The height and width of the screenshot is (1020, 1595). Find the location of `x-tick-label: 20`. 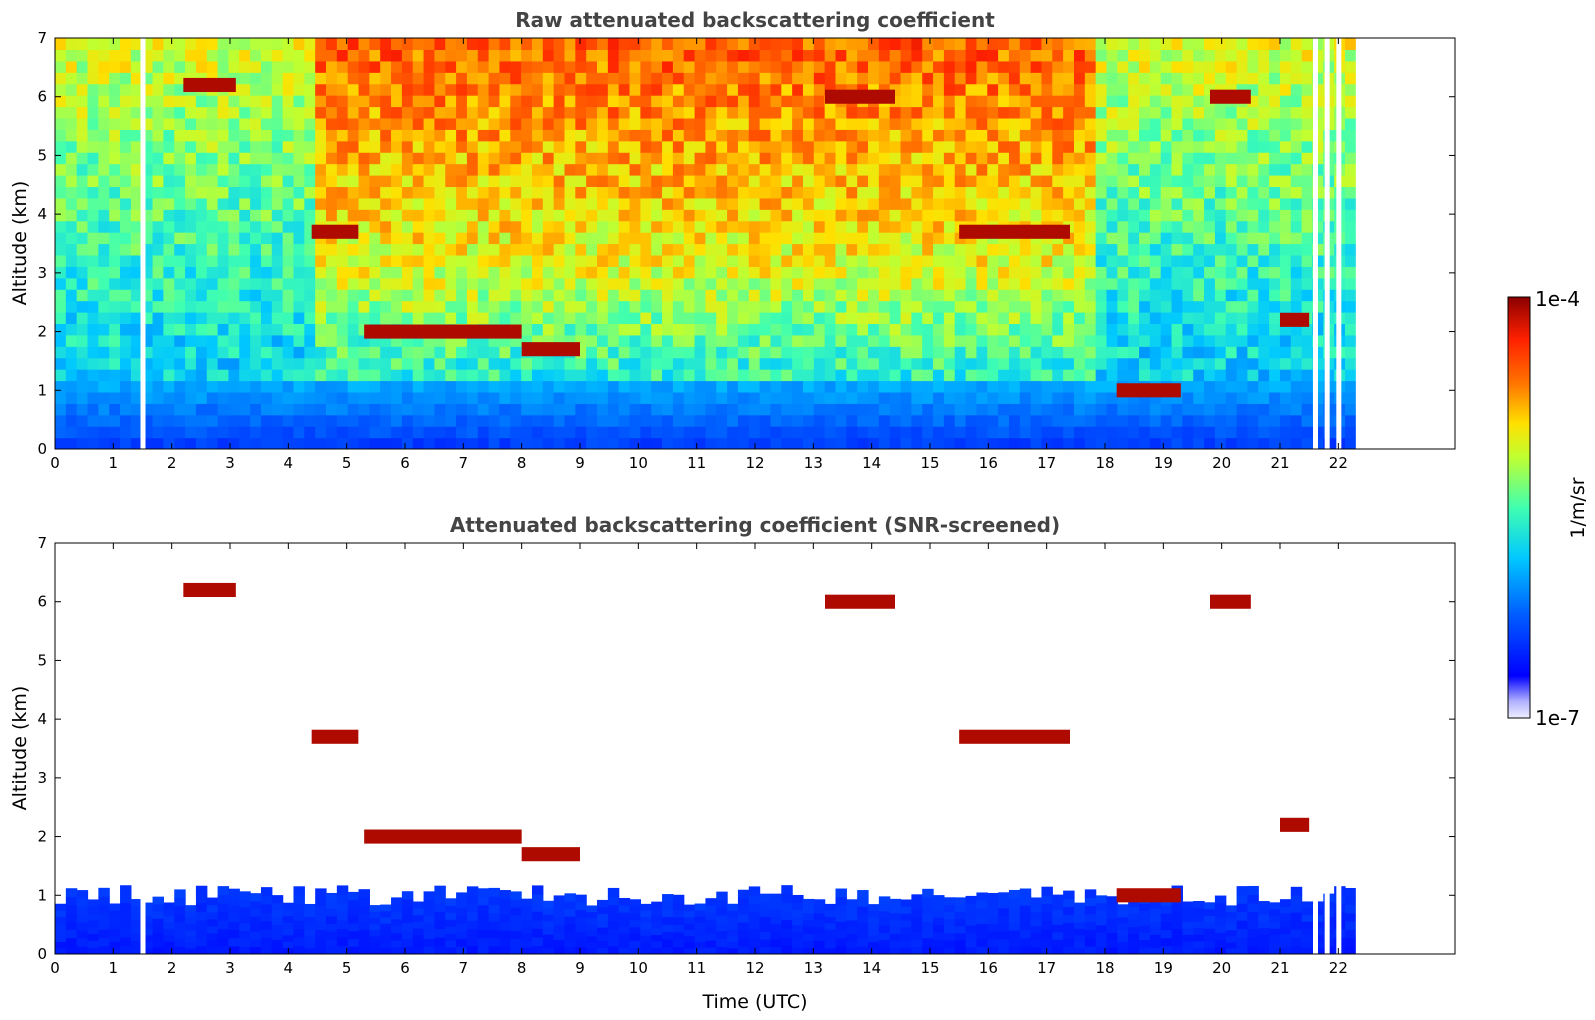

x-tick-label: 20 is located at coordinates (1221, 463).